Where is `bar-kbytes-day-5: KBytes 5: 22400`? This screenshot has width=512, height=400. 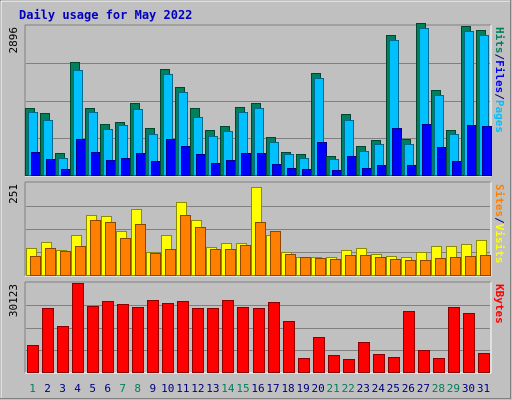
bar-kbytes-day-5: KBytes 5: 22400 is located at coordinates (93, 339).